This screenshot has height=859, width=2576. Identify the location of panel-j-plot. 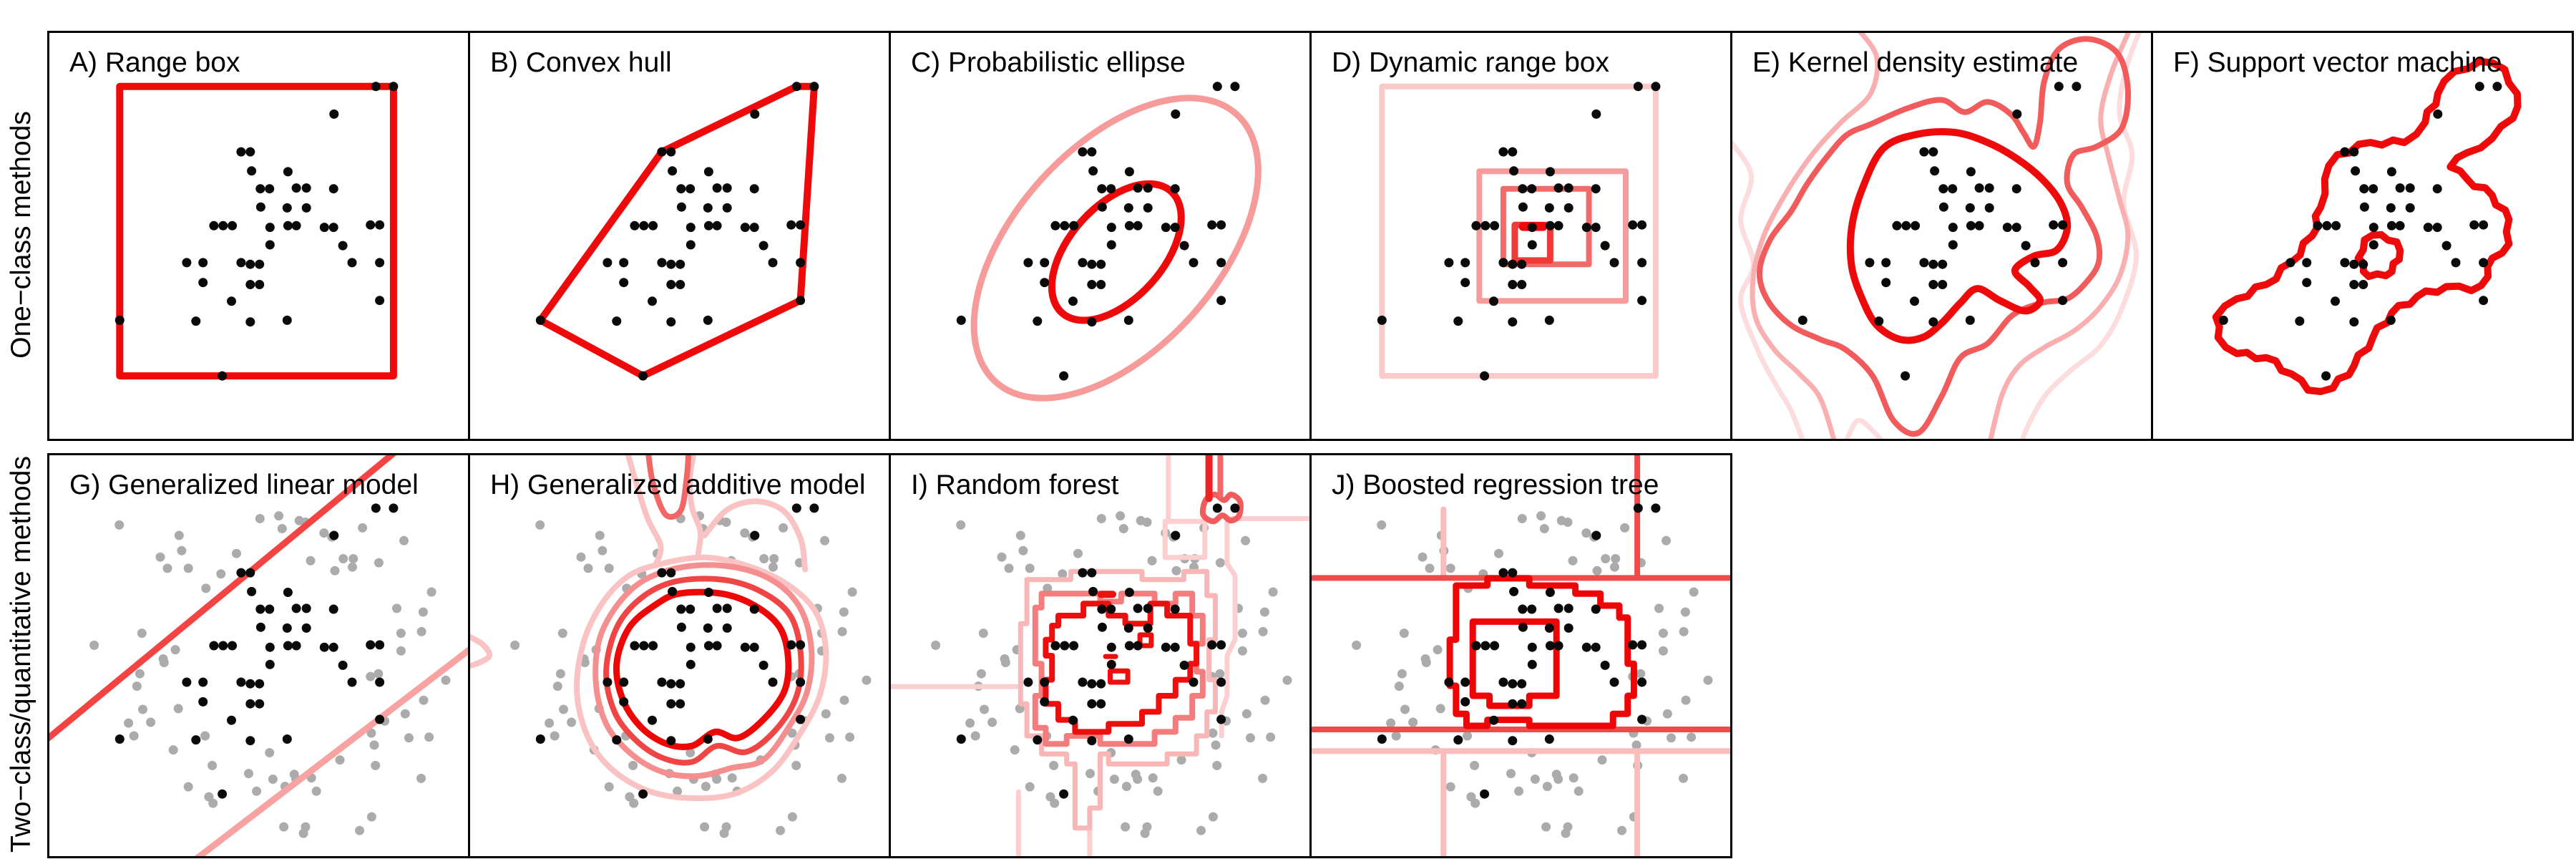
(1521, 655).